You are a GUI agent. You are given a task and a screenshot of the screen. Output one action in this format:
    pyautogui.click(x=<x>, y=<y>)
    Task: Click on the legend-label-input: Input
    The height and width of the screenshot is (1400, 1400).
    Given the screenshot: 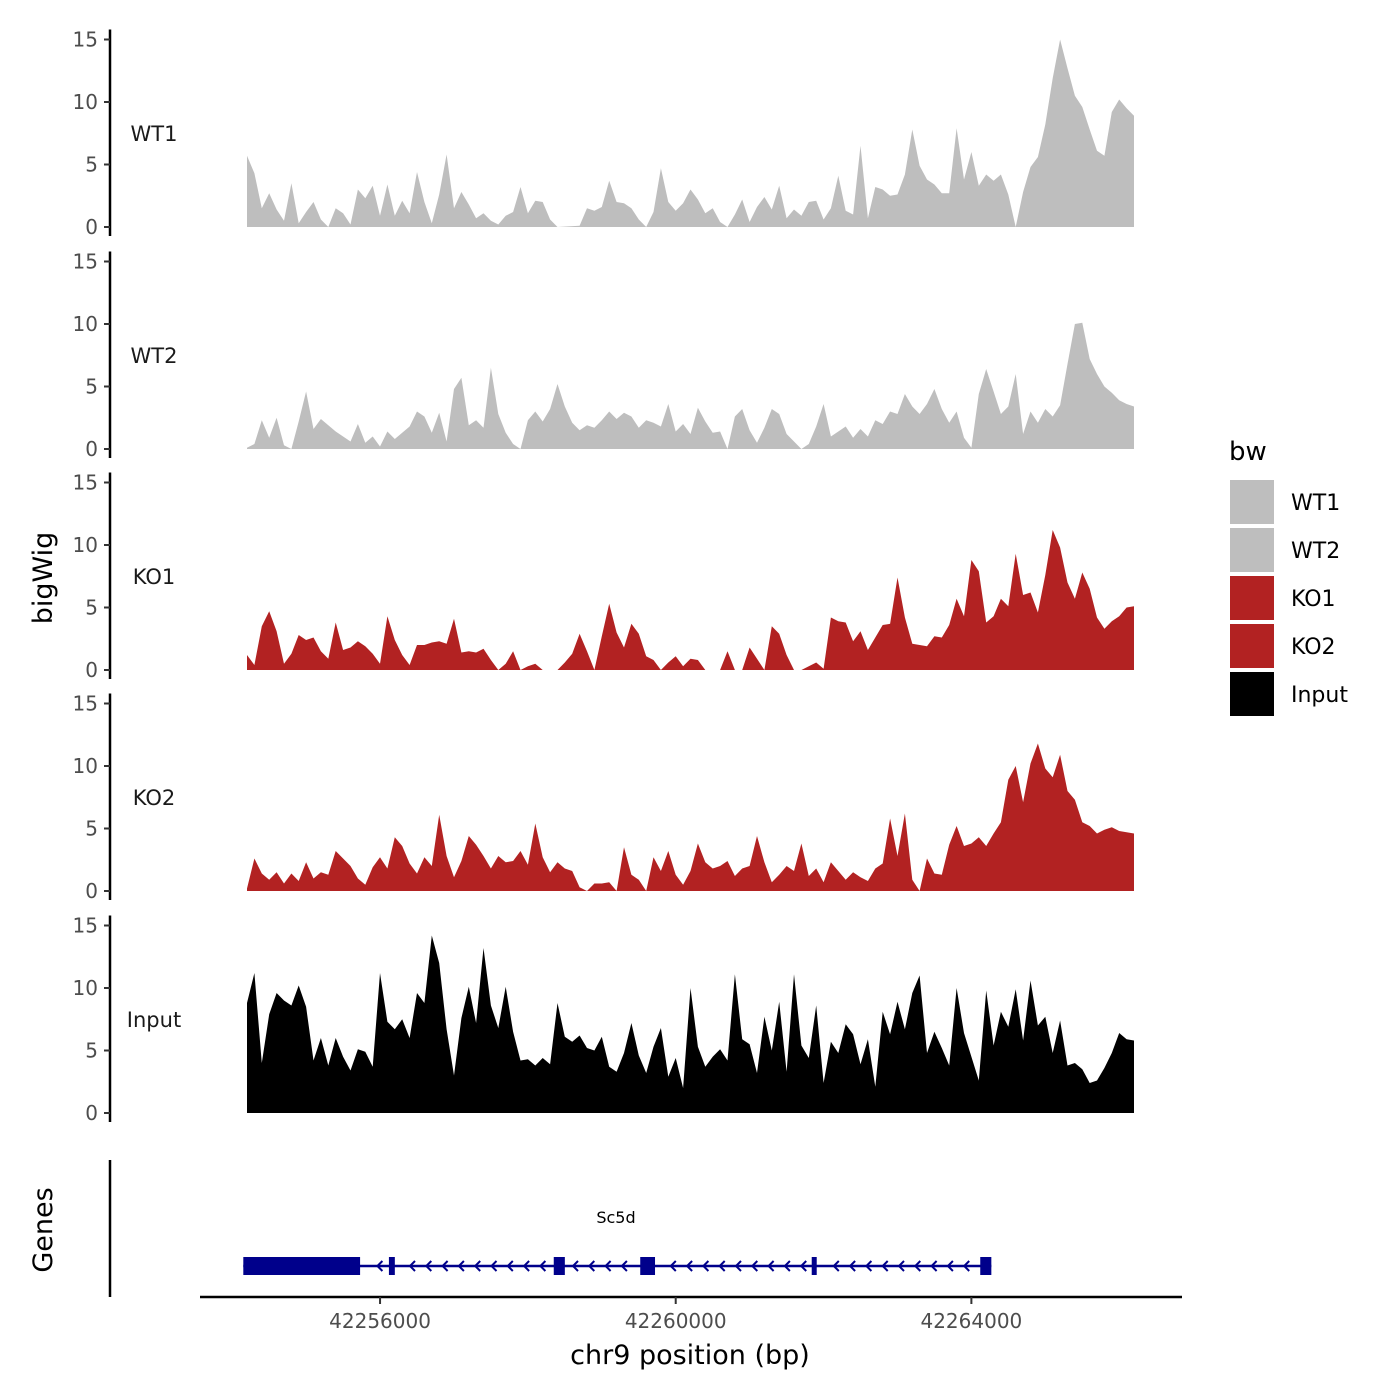 What is the action you would take?
    pyautogui.click(x=1319, y=695)
    